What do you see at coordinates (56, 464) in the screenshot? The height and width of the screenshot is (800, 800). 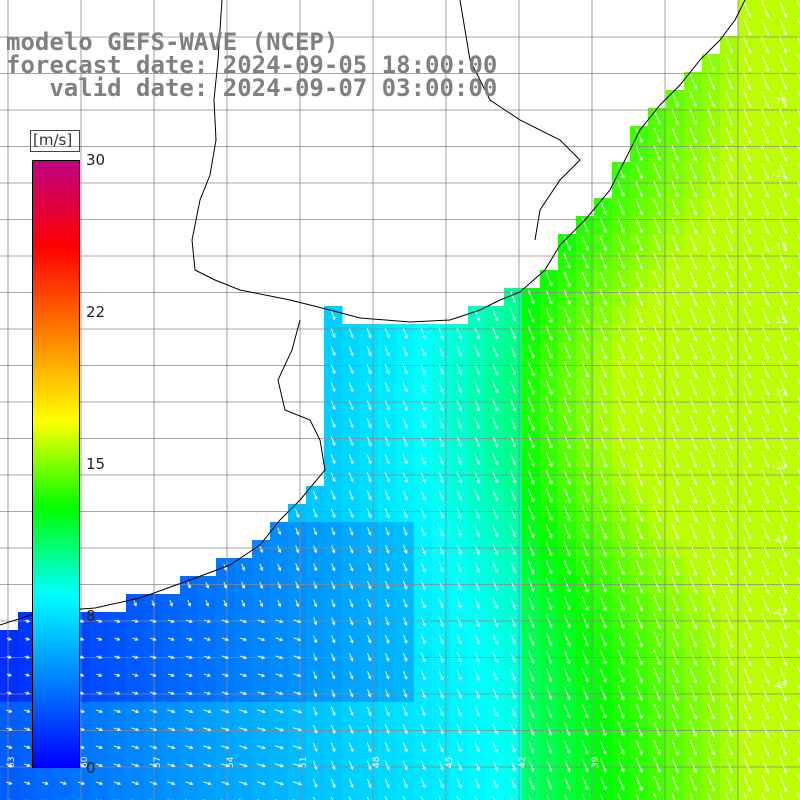 I see `colorbar` at bounding box center [56, 464].